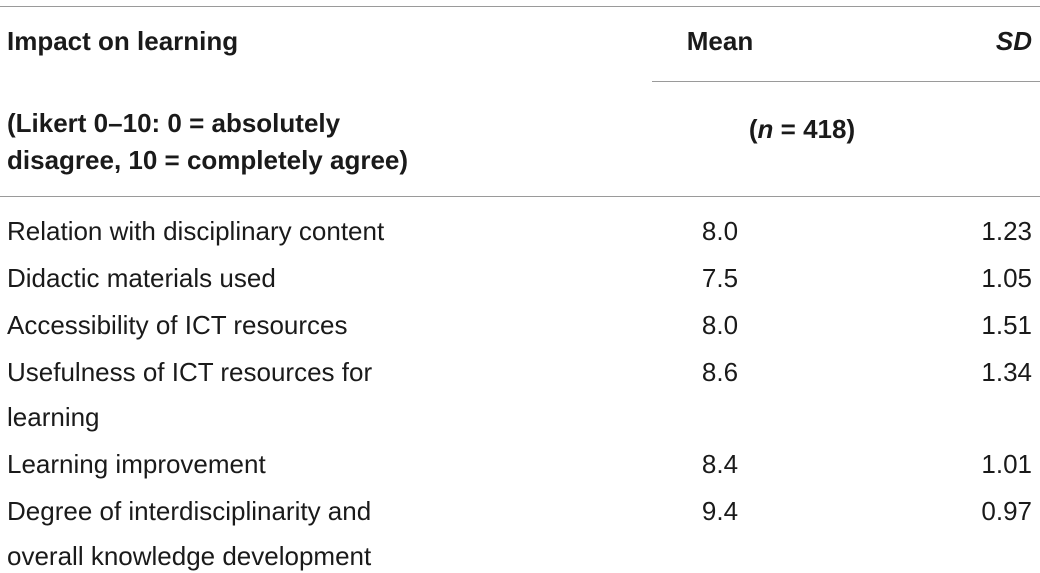  Describe the element at coordinates (1006, 372) in the screenshot. I see `row-sd: 1.34` at that location.